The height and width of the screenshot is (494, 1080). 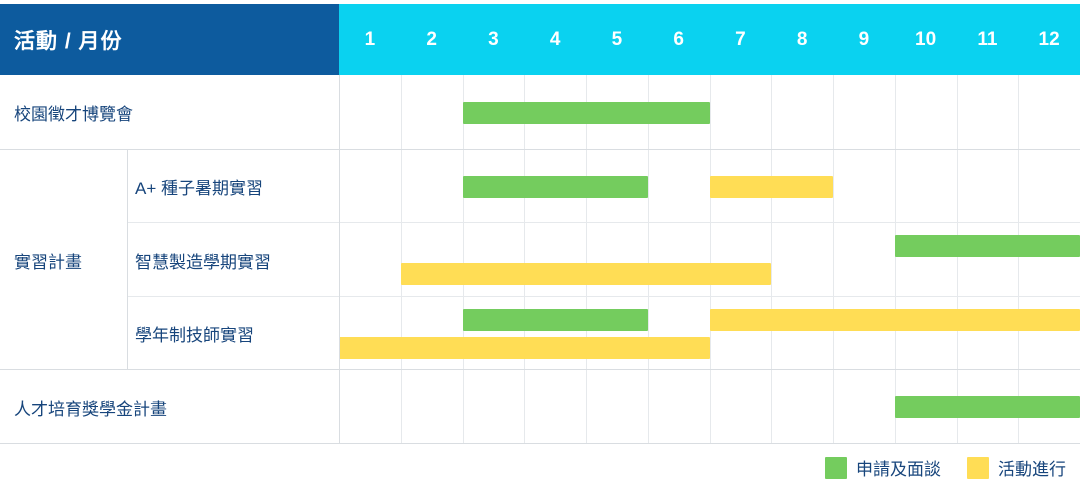 I want to click on month-header-11: 11, so click(x=987, y=39).